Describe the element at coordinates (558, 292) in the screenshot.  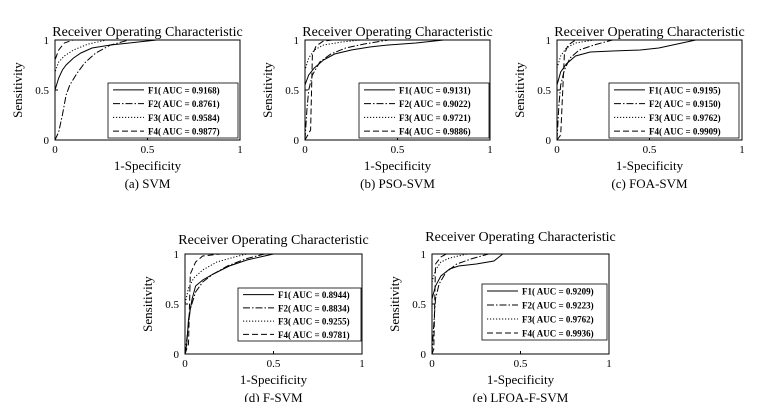
I see `legend-entry: F1( AUC = 0.9209)` at that location.